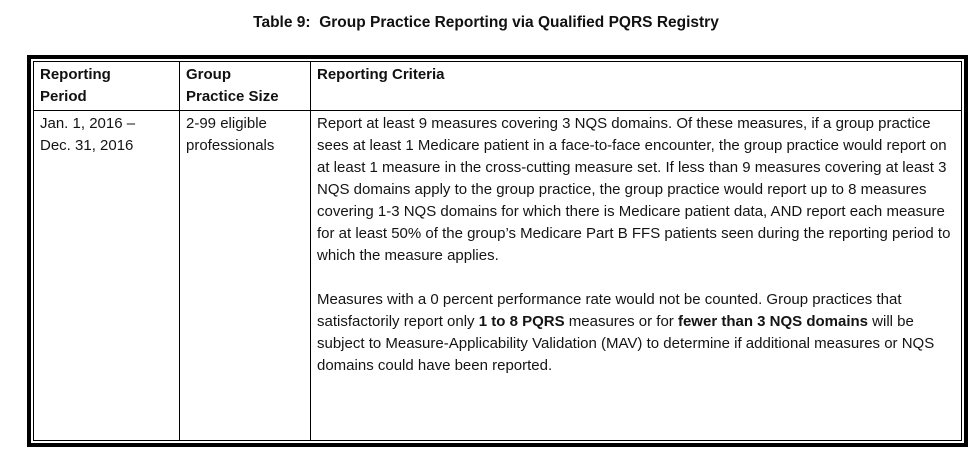  I want to click on header-line: Practice Size, so click(232, 96).